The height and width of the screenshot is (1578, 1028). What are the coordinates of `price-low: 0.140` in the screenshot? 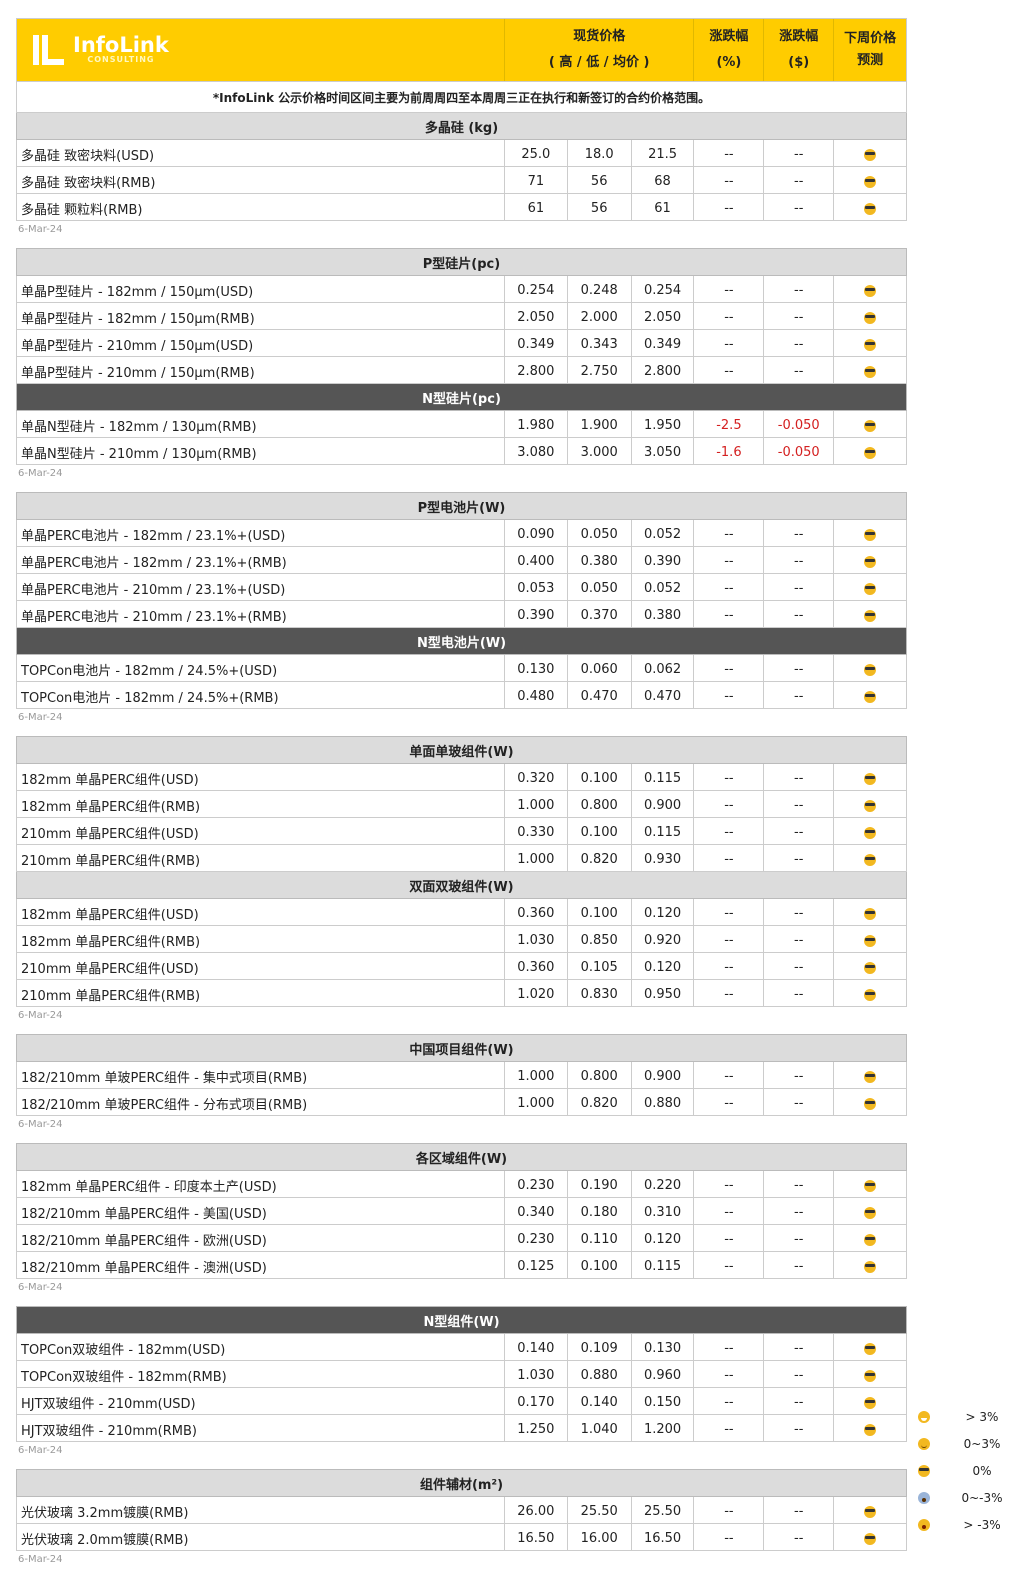 It's located at (600, 1401).